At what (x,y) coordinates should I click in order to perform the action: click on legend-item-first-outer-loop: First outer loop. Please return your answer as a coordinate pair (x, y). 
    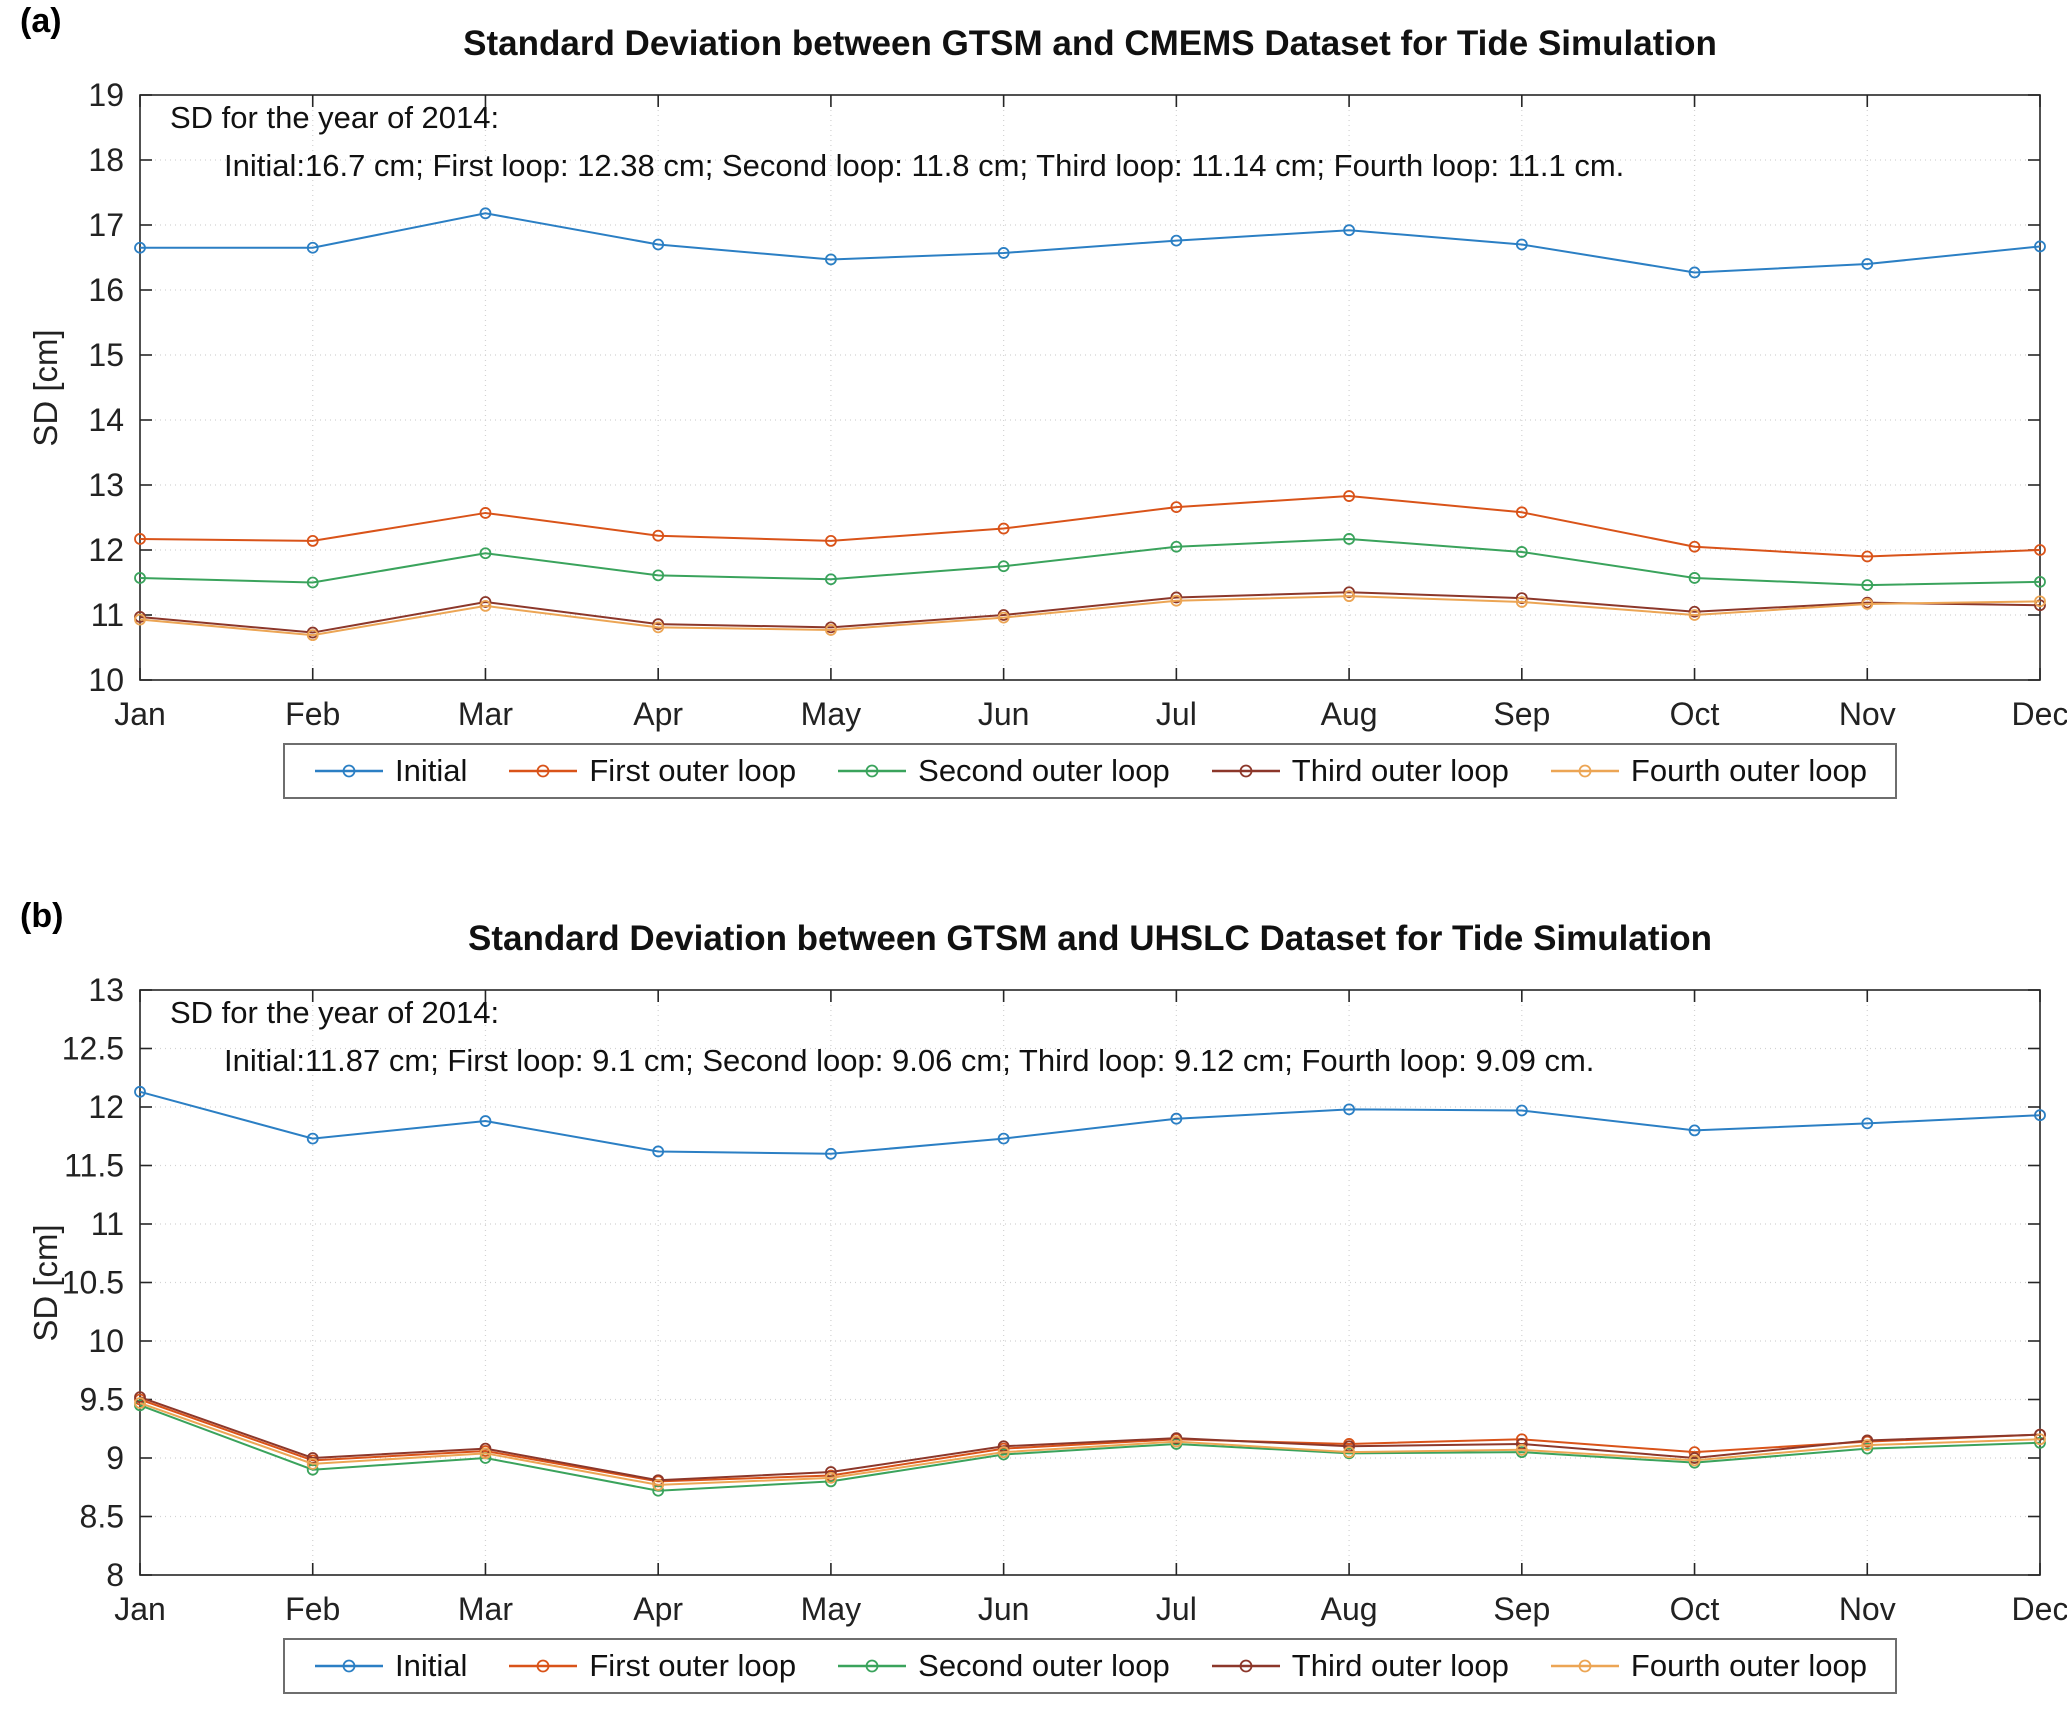
    Looking at the image, I should click on (651, 771).